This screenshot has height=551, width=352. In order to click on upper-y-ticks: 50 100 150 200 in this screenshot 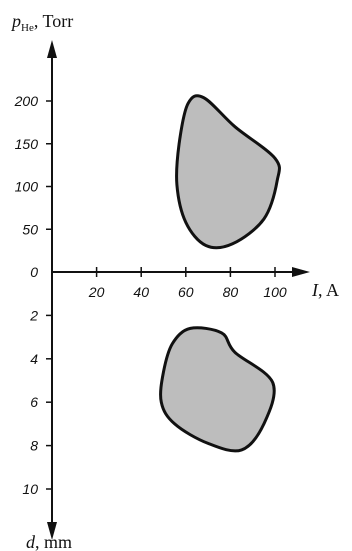, I will do `click(33, 165)`.